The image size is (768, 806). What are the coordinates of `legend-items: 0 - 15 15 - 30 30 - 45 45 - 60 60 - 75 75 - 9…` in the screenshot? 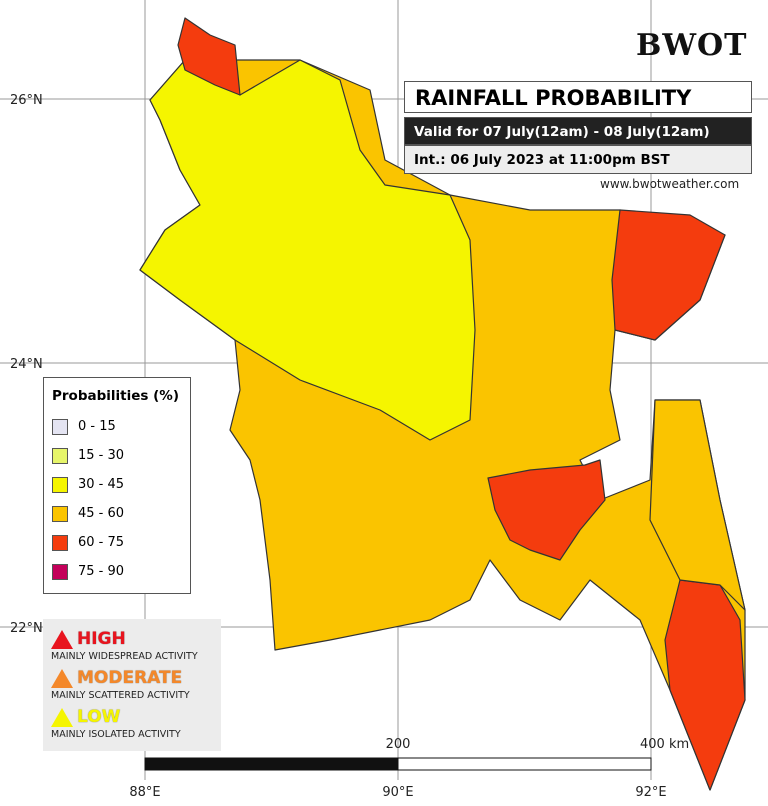 It's located at (117, 499).